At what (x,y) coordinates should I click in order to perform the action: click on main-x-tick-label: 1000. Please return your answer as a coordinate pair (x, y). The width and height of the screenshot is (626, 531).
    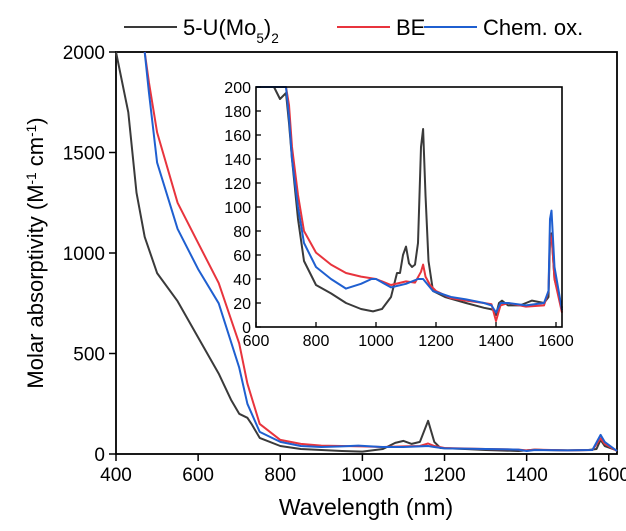
    Looking at the image, I should click on (362, 475).